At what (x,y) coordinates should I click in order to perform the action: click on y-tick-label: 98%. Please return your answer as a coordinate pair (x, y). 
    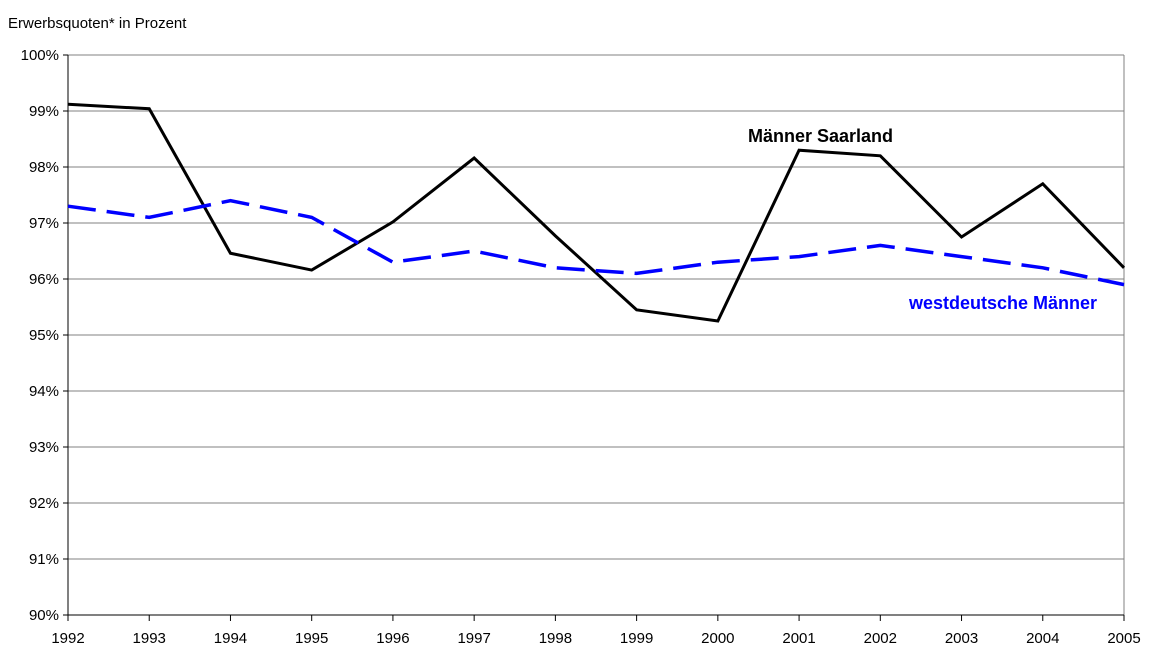
    Looking at the image, I should click on (44, 167).